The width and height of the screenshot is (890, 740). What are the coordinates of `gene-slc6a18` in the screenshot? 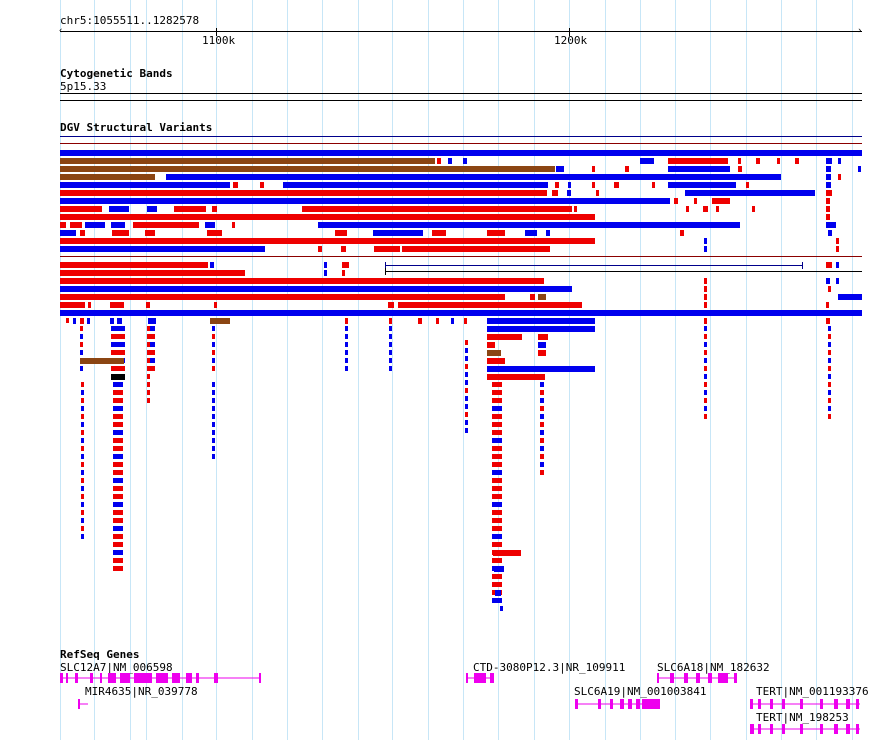 It's located at (697, 678).